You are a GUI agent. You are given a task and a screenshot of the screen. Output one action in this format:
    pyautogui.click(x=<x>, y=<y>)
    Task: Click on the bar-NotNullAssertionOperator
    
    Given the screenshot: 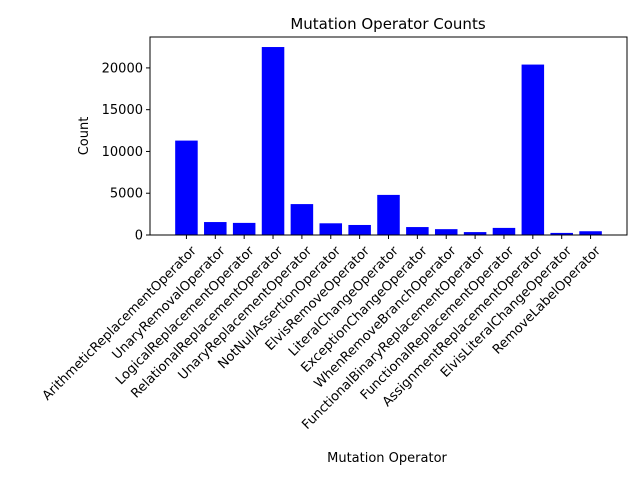 What is the action you would take?
    pyautogui.click(x=331, y=229)
    